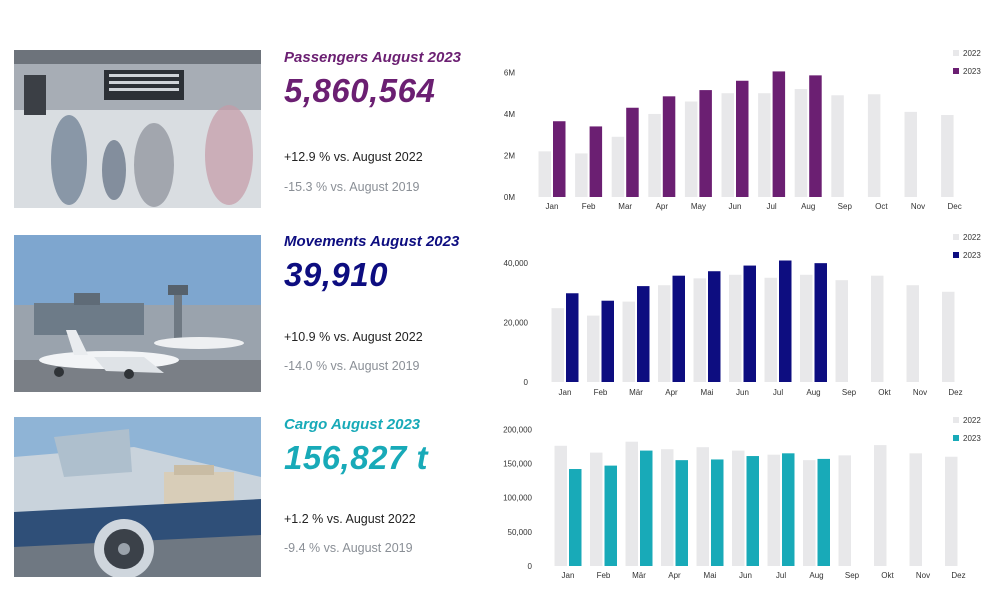 The image size is (1000, 597). I want to click on y-tick-label: 40,000, so click(516, 263).